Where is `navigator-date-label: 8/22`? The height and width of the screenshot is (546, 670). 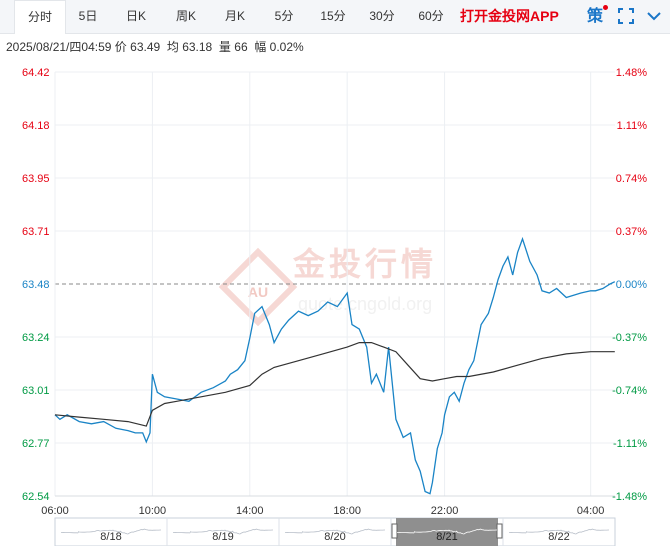
navigator-date-label: 8/22 is located at coordinates (558, 537).